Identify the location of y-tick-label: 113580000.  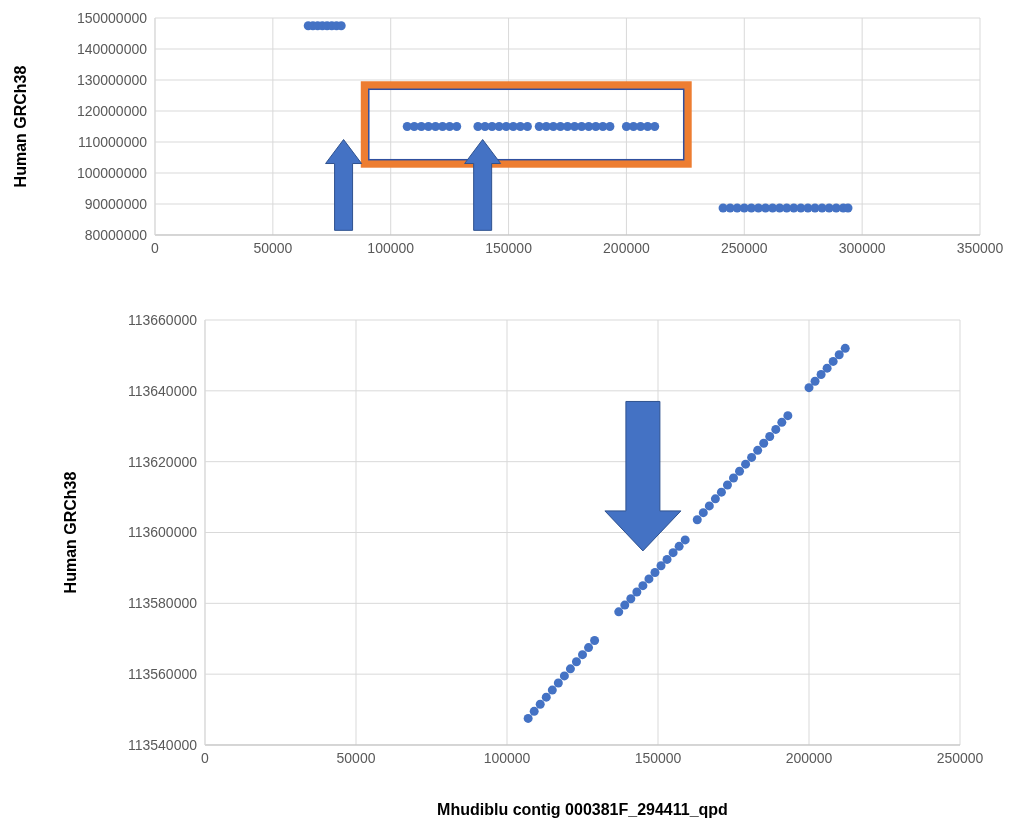
(162, 603).